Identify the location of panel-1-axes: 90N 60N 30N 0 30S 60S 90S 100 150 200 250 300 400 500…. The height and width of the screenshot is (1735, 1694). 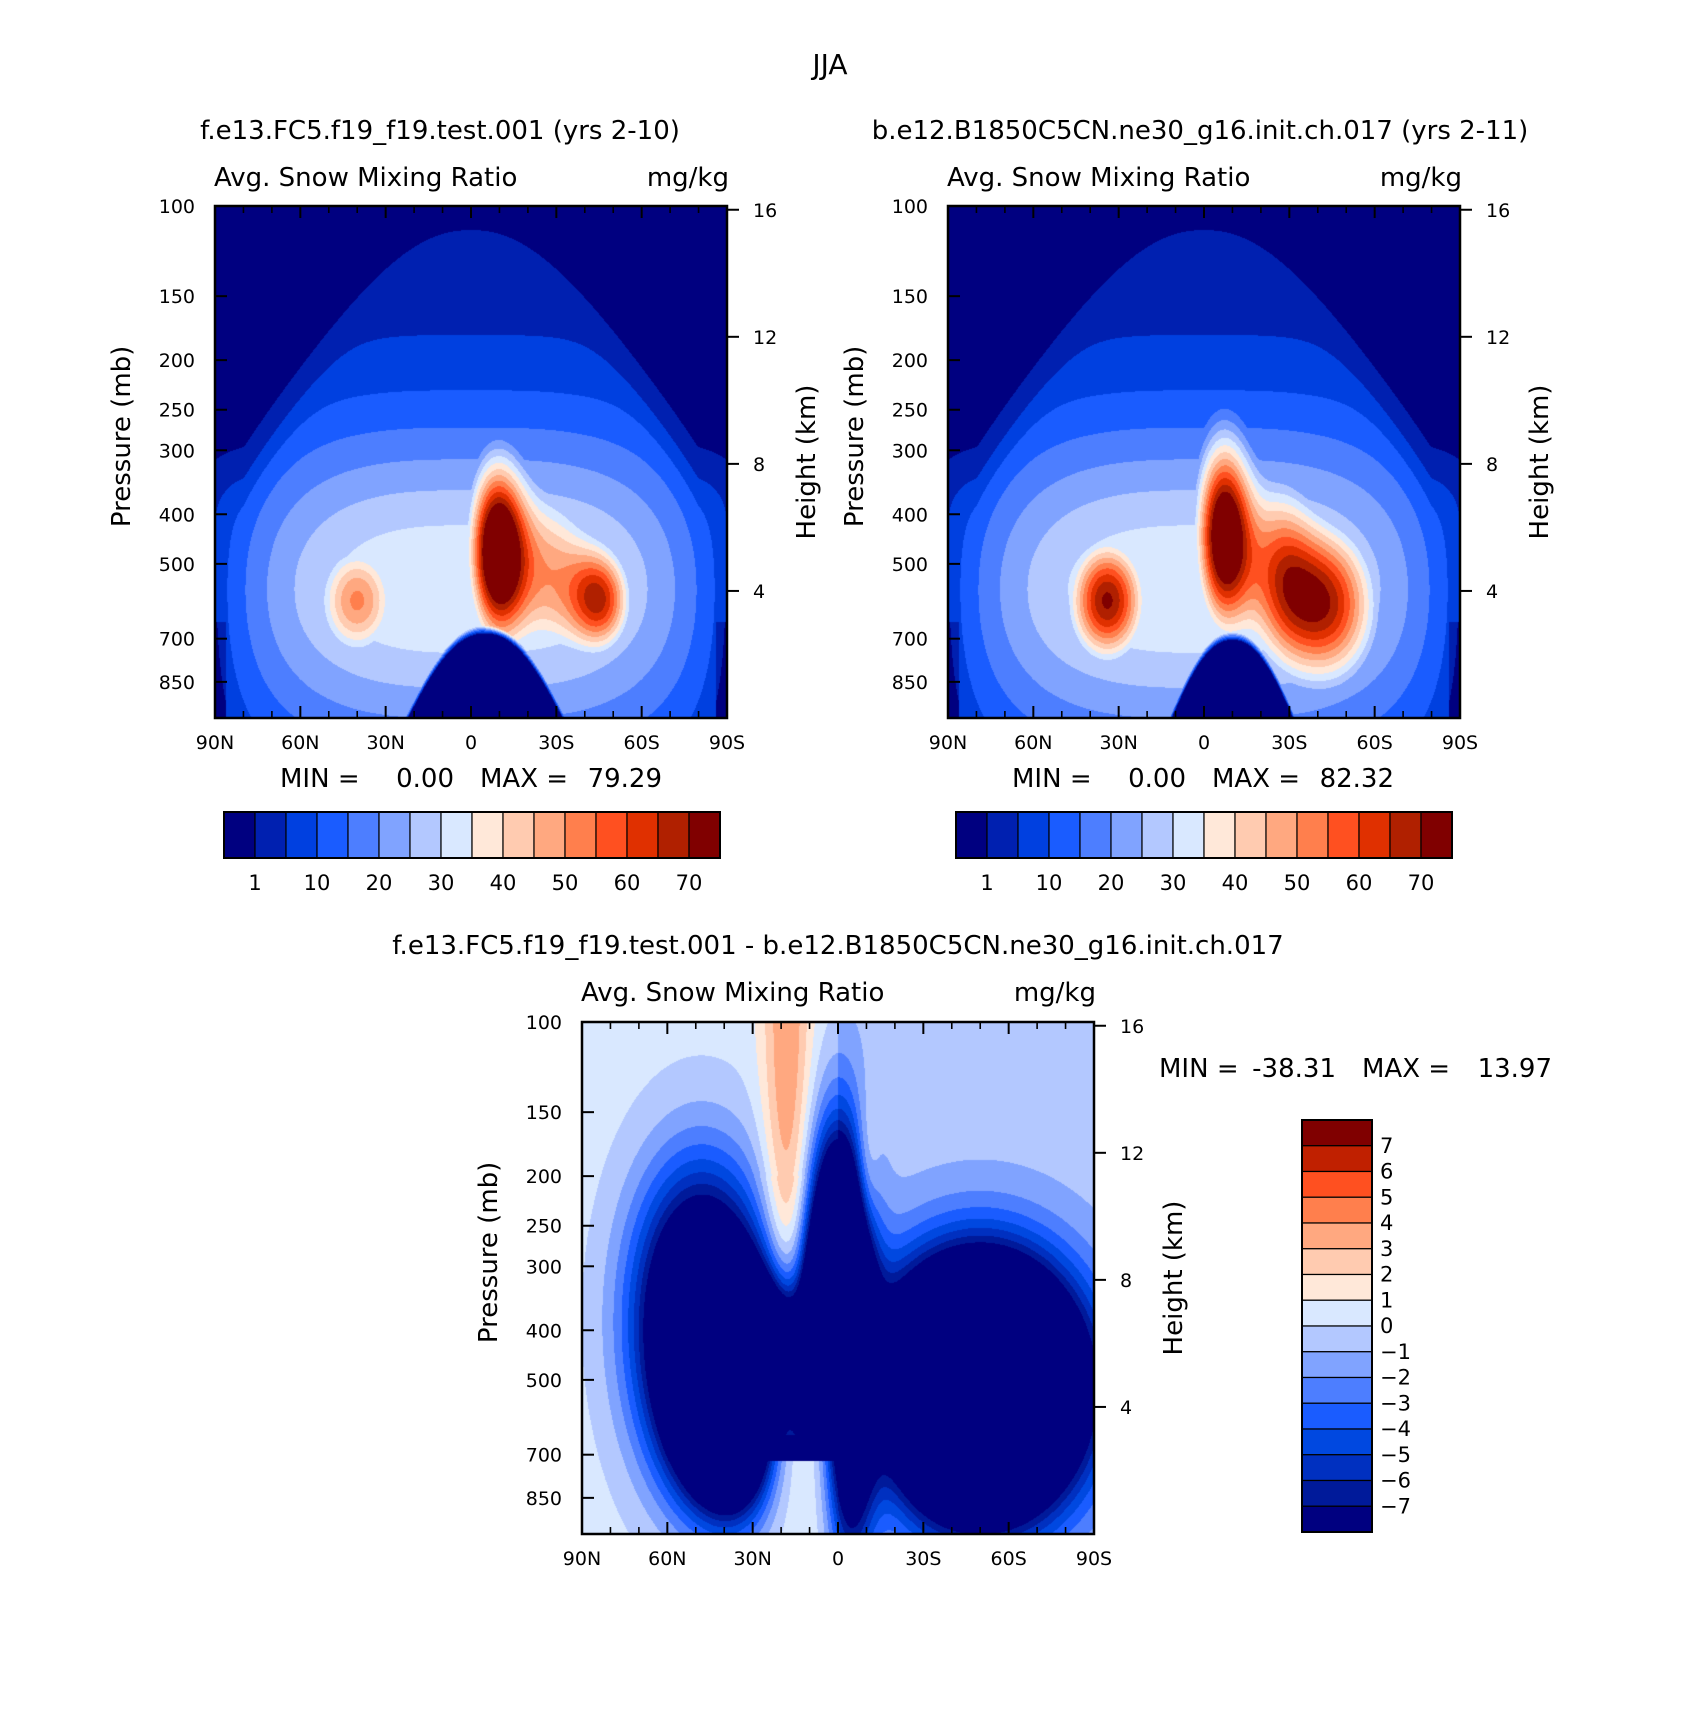
(464, 475).